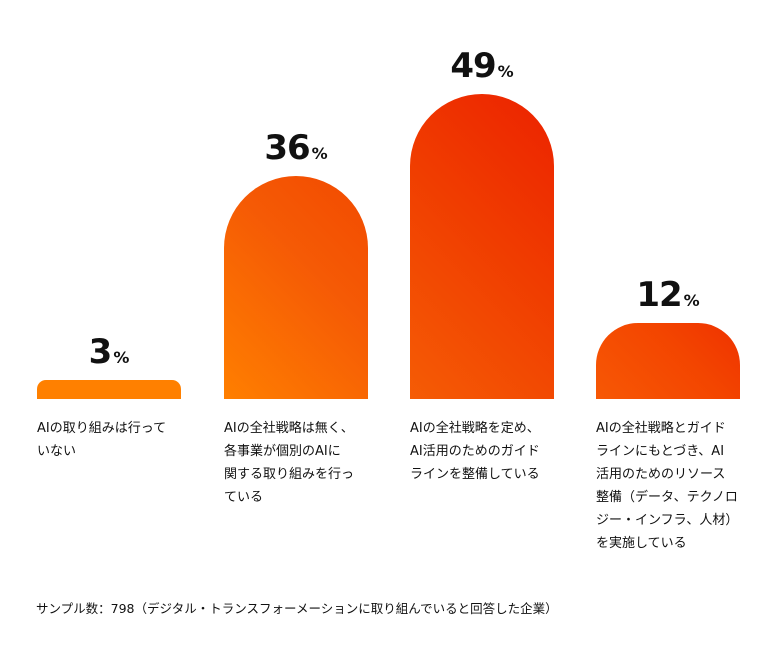 Image resolution: width=780 pixels, height=654 pixels. Describe the element at coordinates (109, 352) in the screenshot. I see `value-label-1: 3%` at that location.